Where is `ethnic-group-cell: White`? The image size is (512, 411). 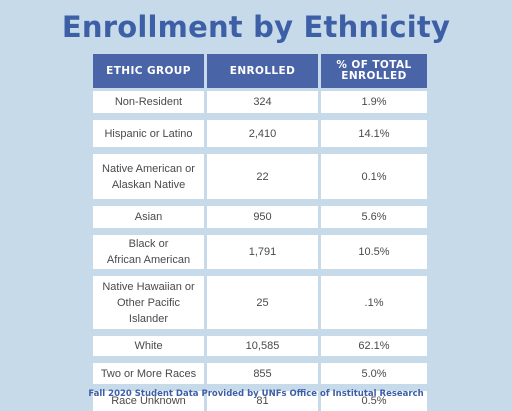 ethnic-group-cell: White is located at coordinates (148, 346).